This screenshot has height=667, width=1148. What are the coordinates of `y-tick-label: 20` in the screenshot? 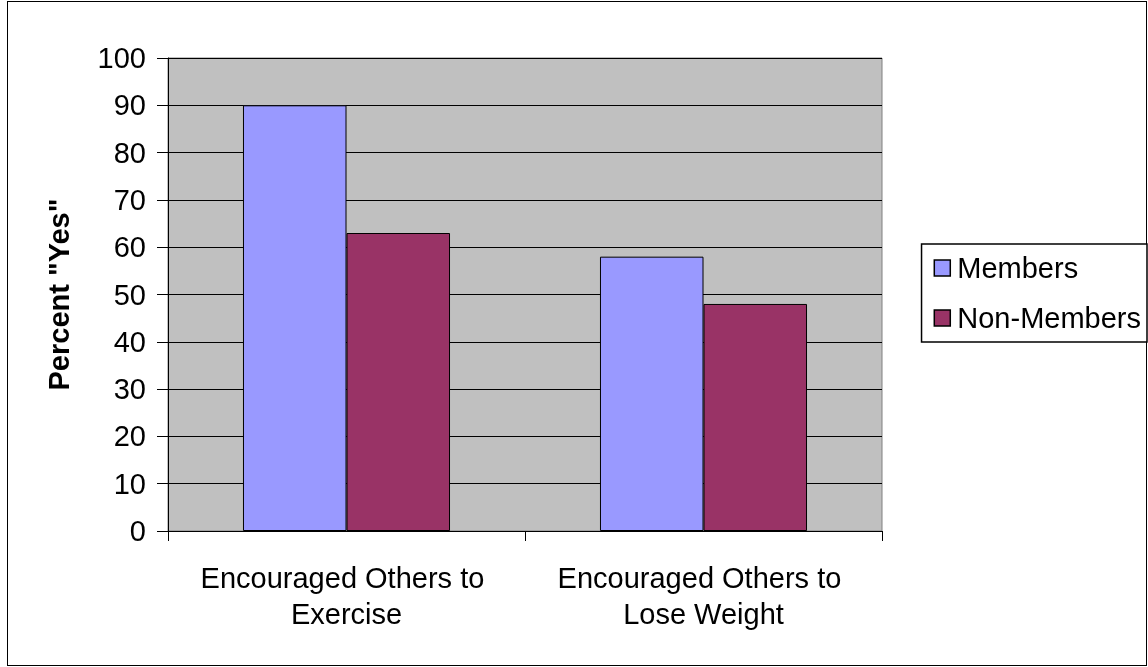 It's located at (129, 436).